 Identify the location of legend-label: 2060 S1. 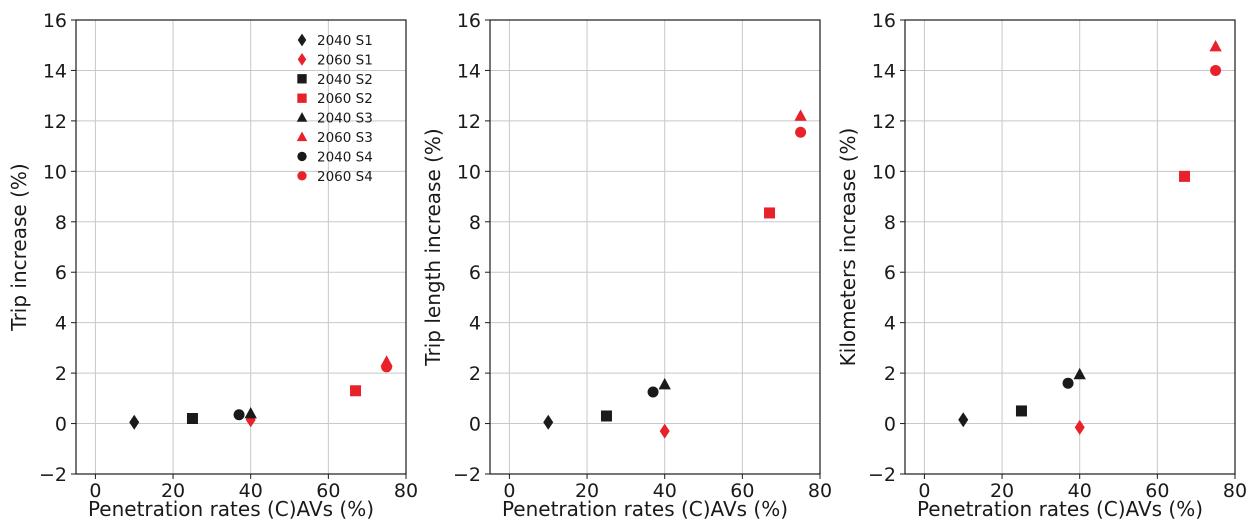
(345, 60).